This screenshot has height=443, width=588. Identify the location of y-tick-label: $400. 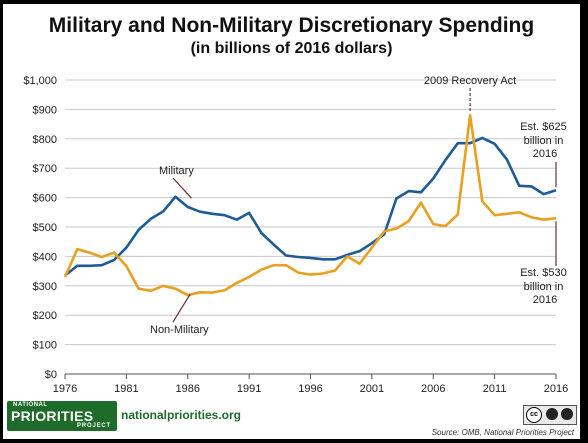
(45, 257).